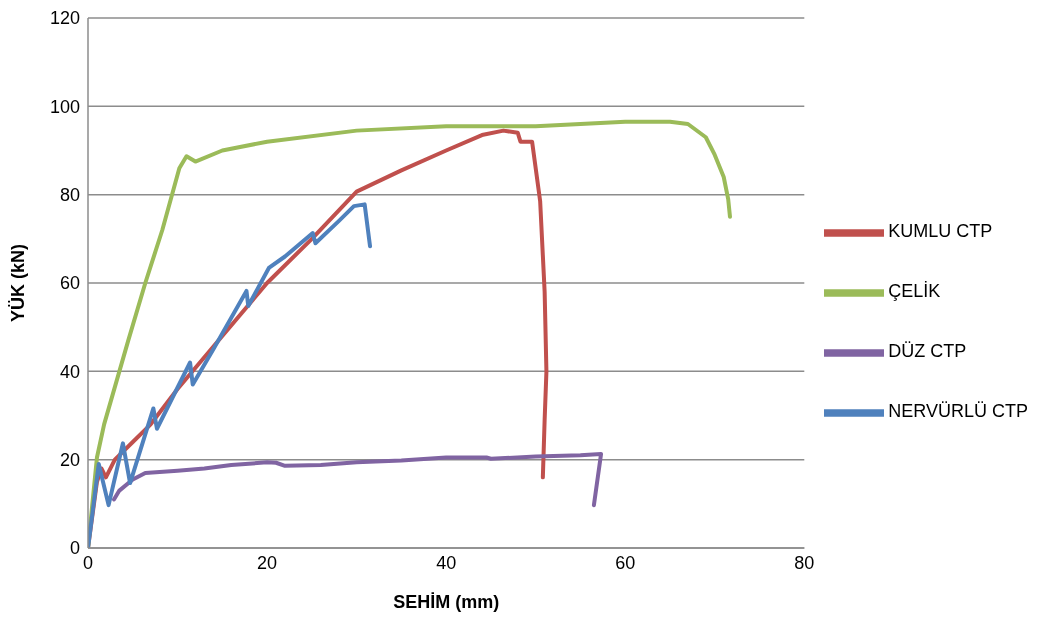  What do you see at coordinates (267, 562) in the screenshot?
I see `x-tick-label: 20` at bounding box center [267, 562].